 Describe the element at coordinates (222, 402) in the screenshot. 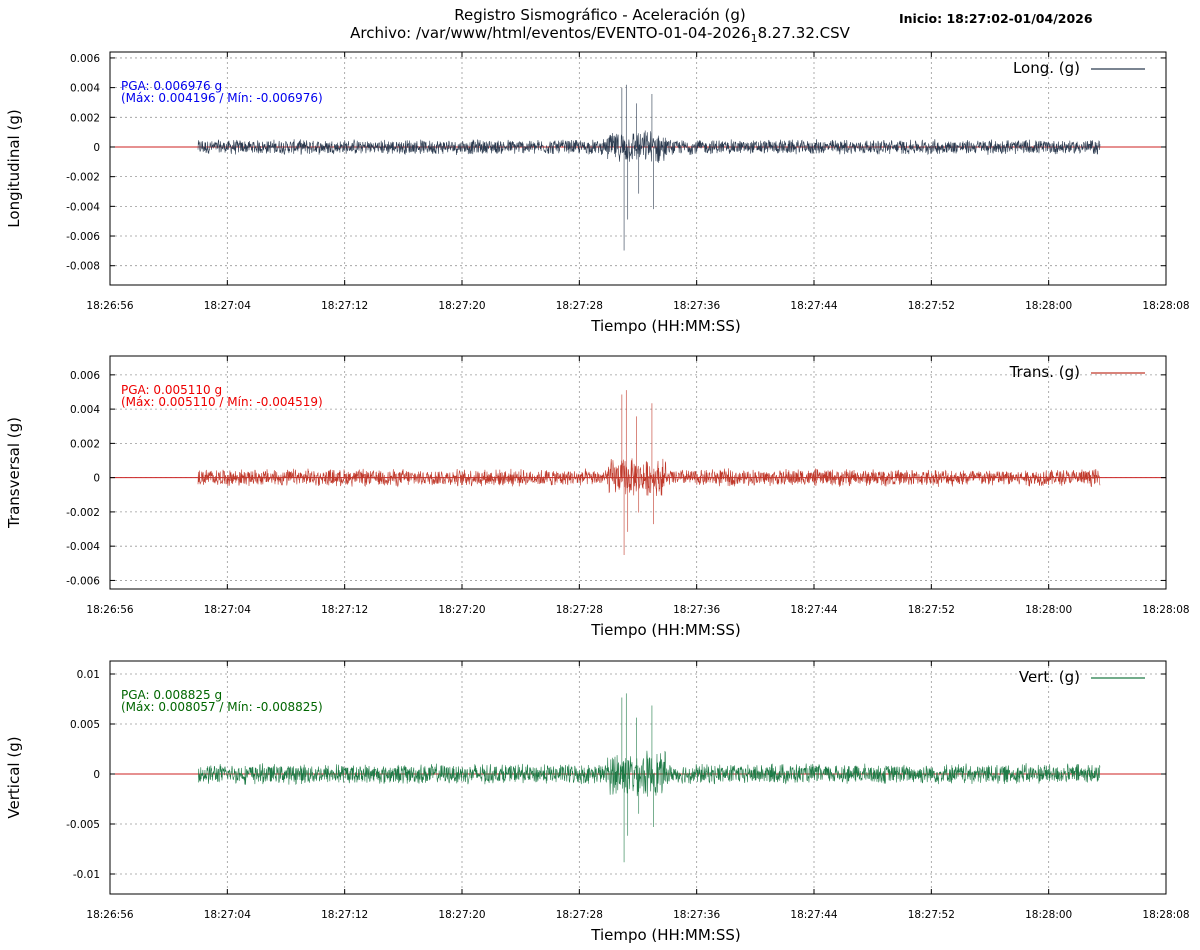

I see `min-max-annotation: (Máx: 0.005110 / Mín: -0.004519)` at that location.